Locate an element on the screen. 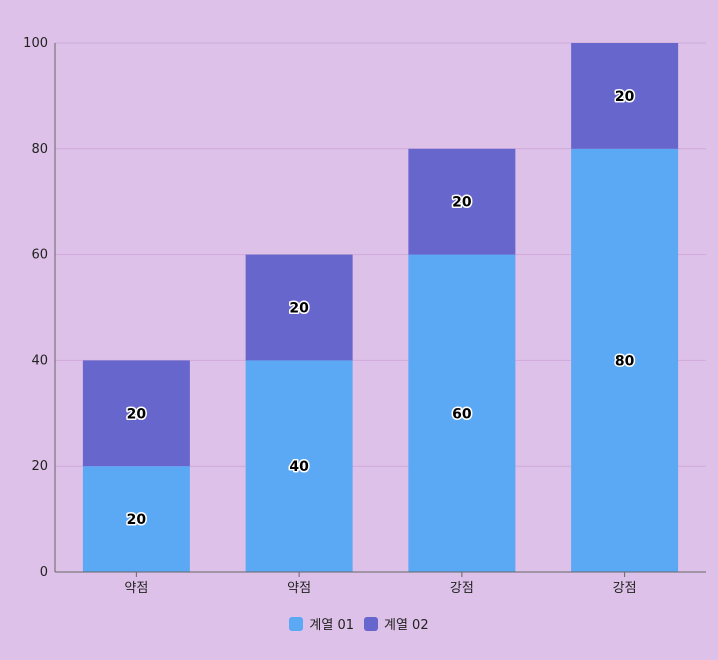 The width and height of the screenshot is (718, 660). data-label: 40 is located at coordinates (299, 467).